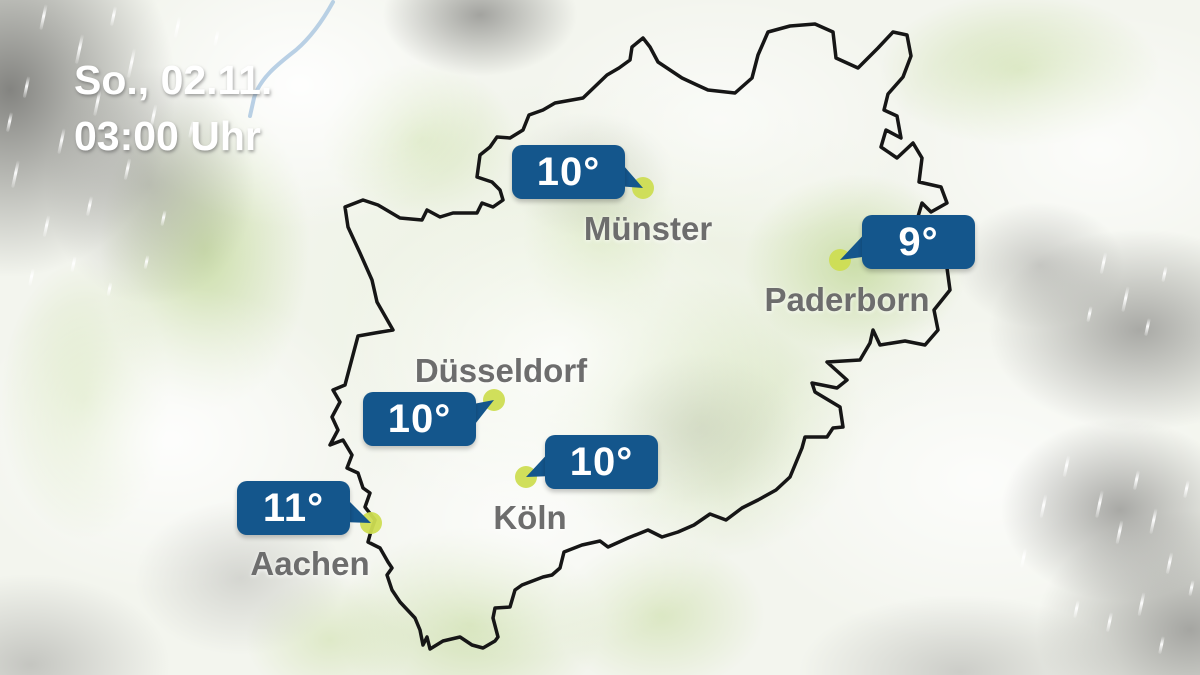 The width and height of the screenshot is (1200, 675). I want to click on badge-pointer, so click(630, 173).